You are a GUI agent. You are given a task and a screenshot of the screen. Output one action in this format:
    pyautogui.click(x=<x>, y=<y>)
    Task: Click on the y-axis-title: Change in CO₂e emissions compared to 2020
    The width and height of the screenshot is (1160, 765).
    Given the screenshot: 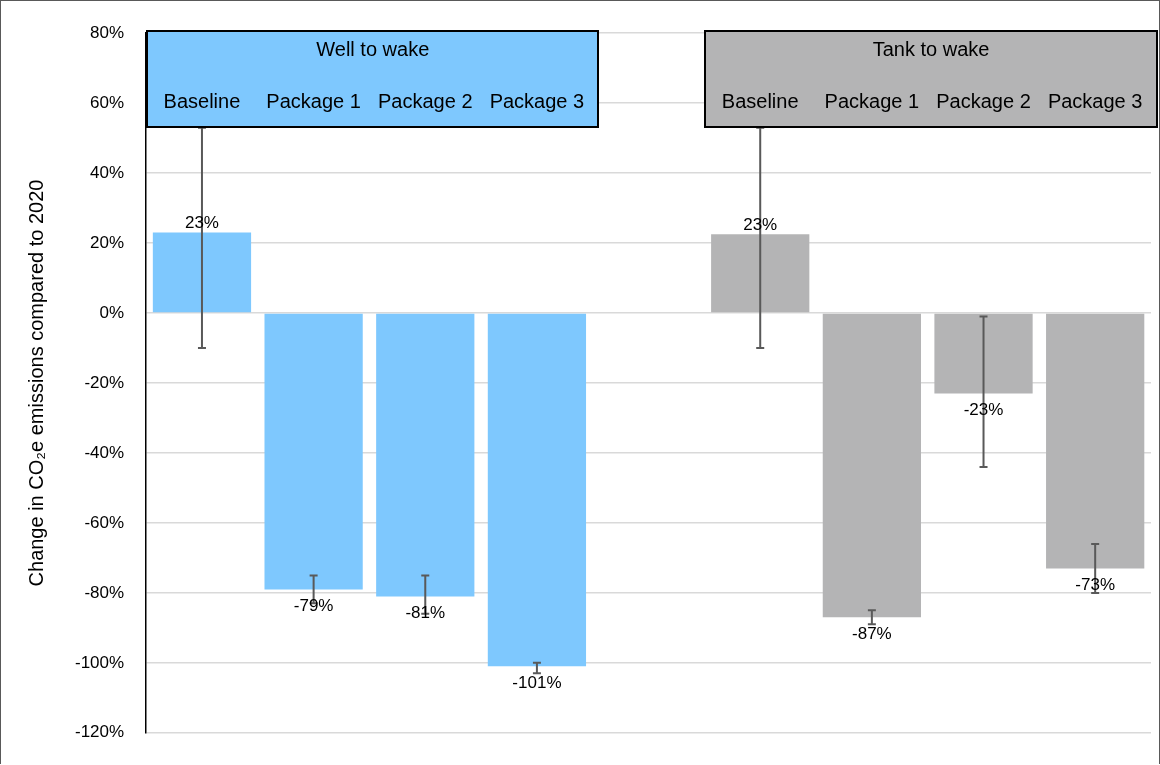 What is the action you would take?
    pyautogui.click(x=35, y=383)
    